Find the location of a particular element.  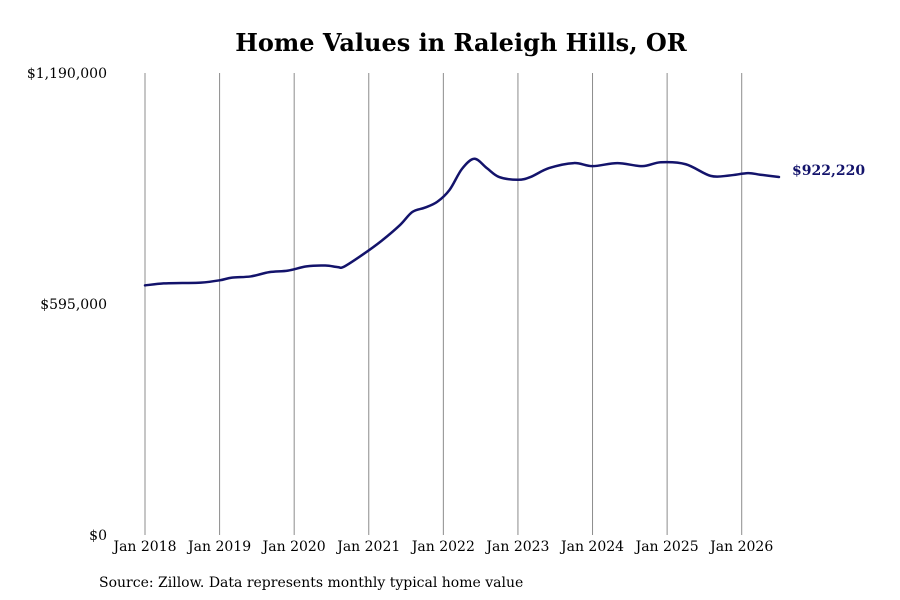

y-tick-label: $0 is located at coordinates (98, 536).